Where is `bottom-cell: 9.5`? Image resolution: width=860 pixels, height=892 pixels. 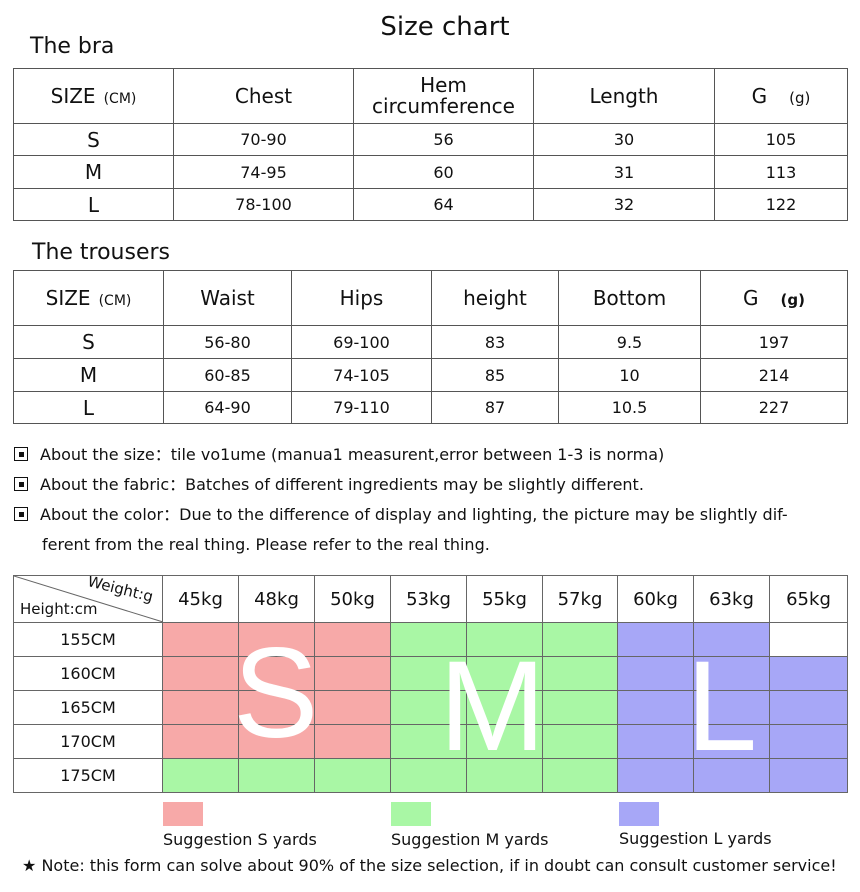 bottom-cell: 9.5 is located at coordinates (629, 342).